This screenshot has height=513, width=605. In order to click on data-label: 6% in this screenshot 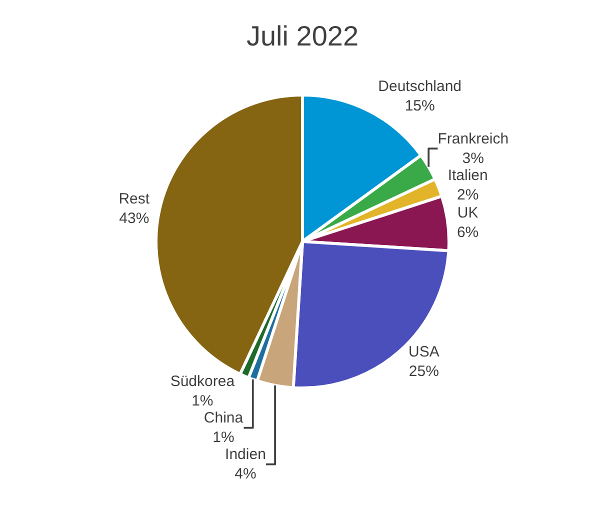, I will do `click(467, 233)`.